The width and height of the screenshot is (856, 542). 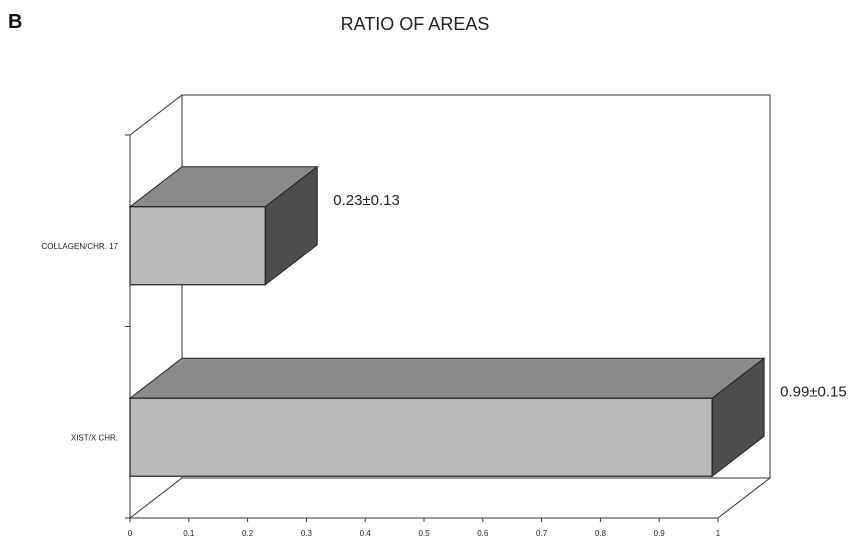 I want to click on bar, so click(x=223, y=225).